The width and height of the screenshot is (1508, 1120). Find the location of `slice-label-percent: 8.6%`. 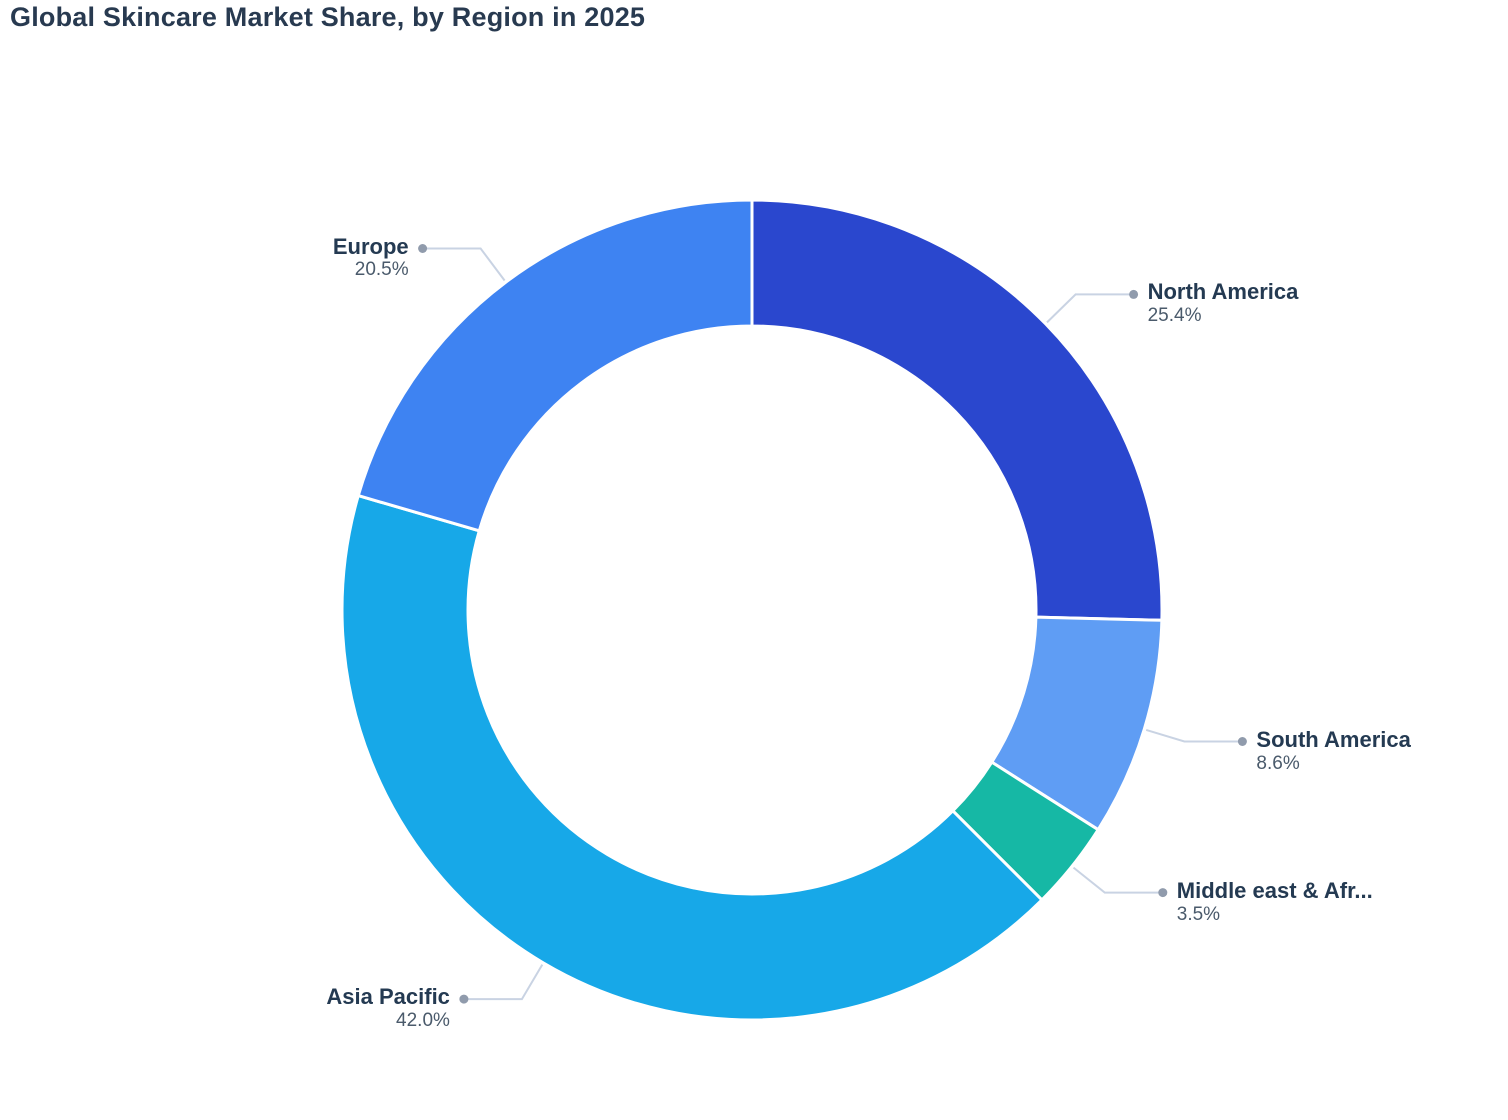

slice-label-percent: 8.6% is located at coordinates (1278, 763).